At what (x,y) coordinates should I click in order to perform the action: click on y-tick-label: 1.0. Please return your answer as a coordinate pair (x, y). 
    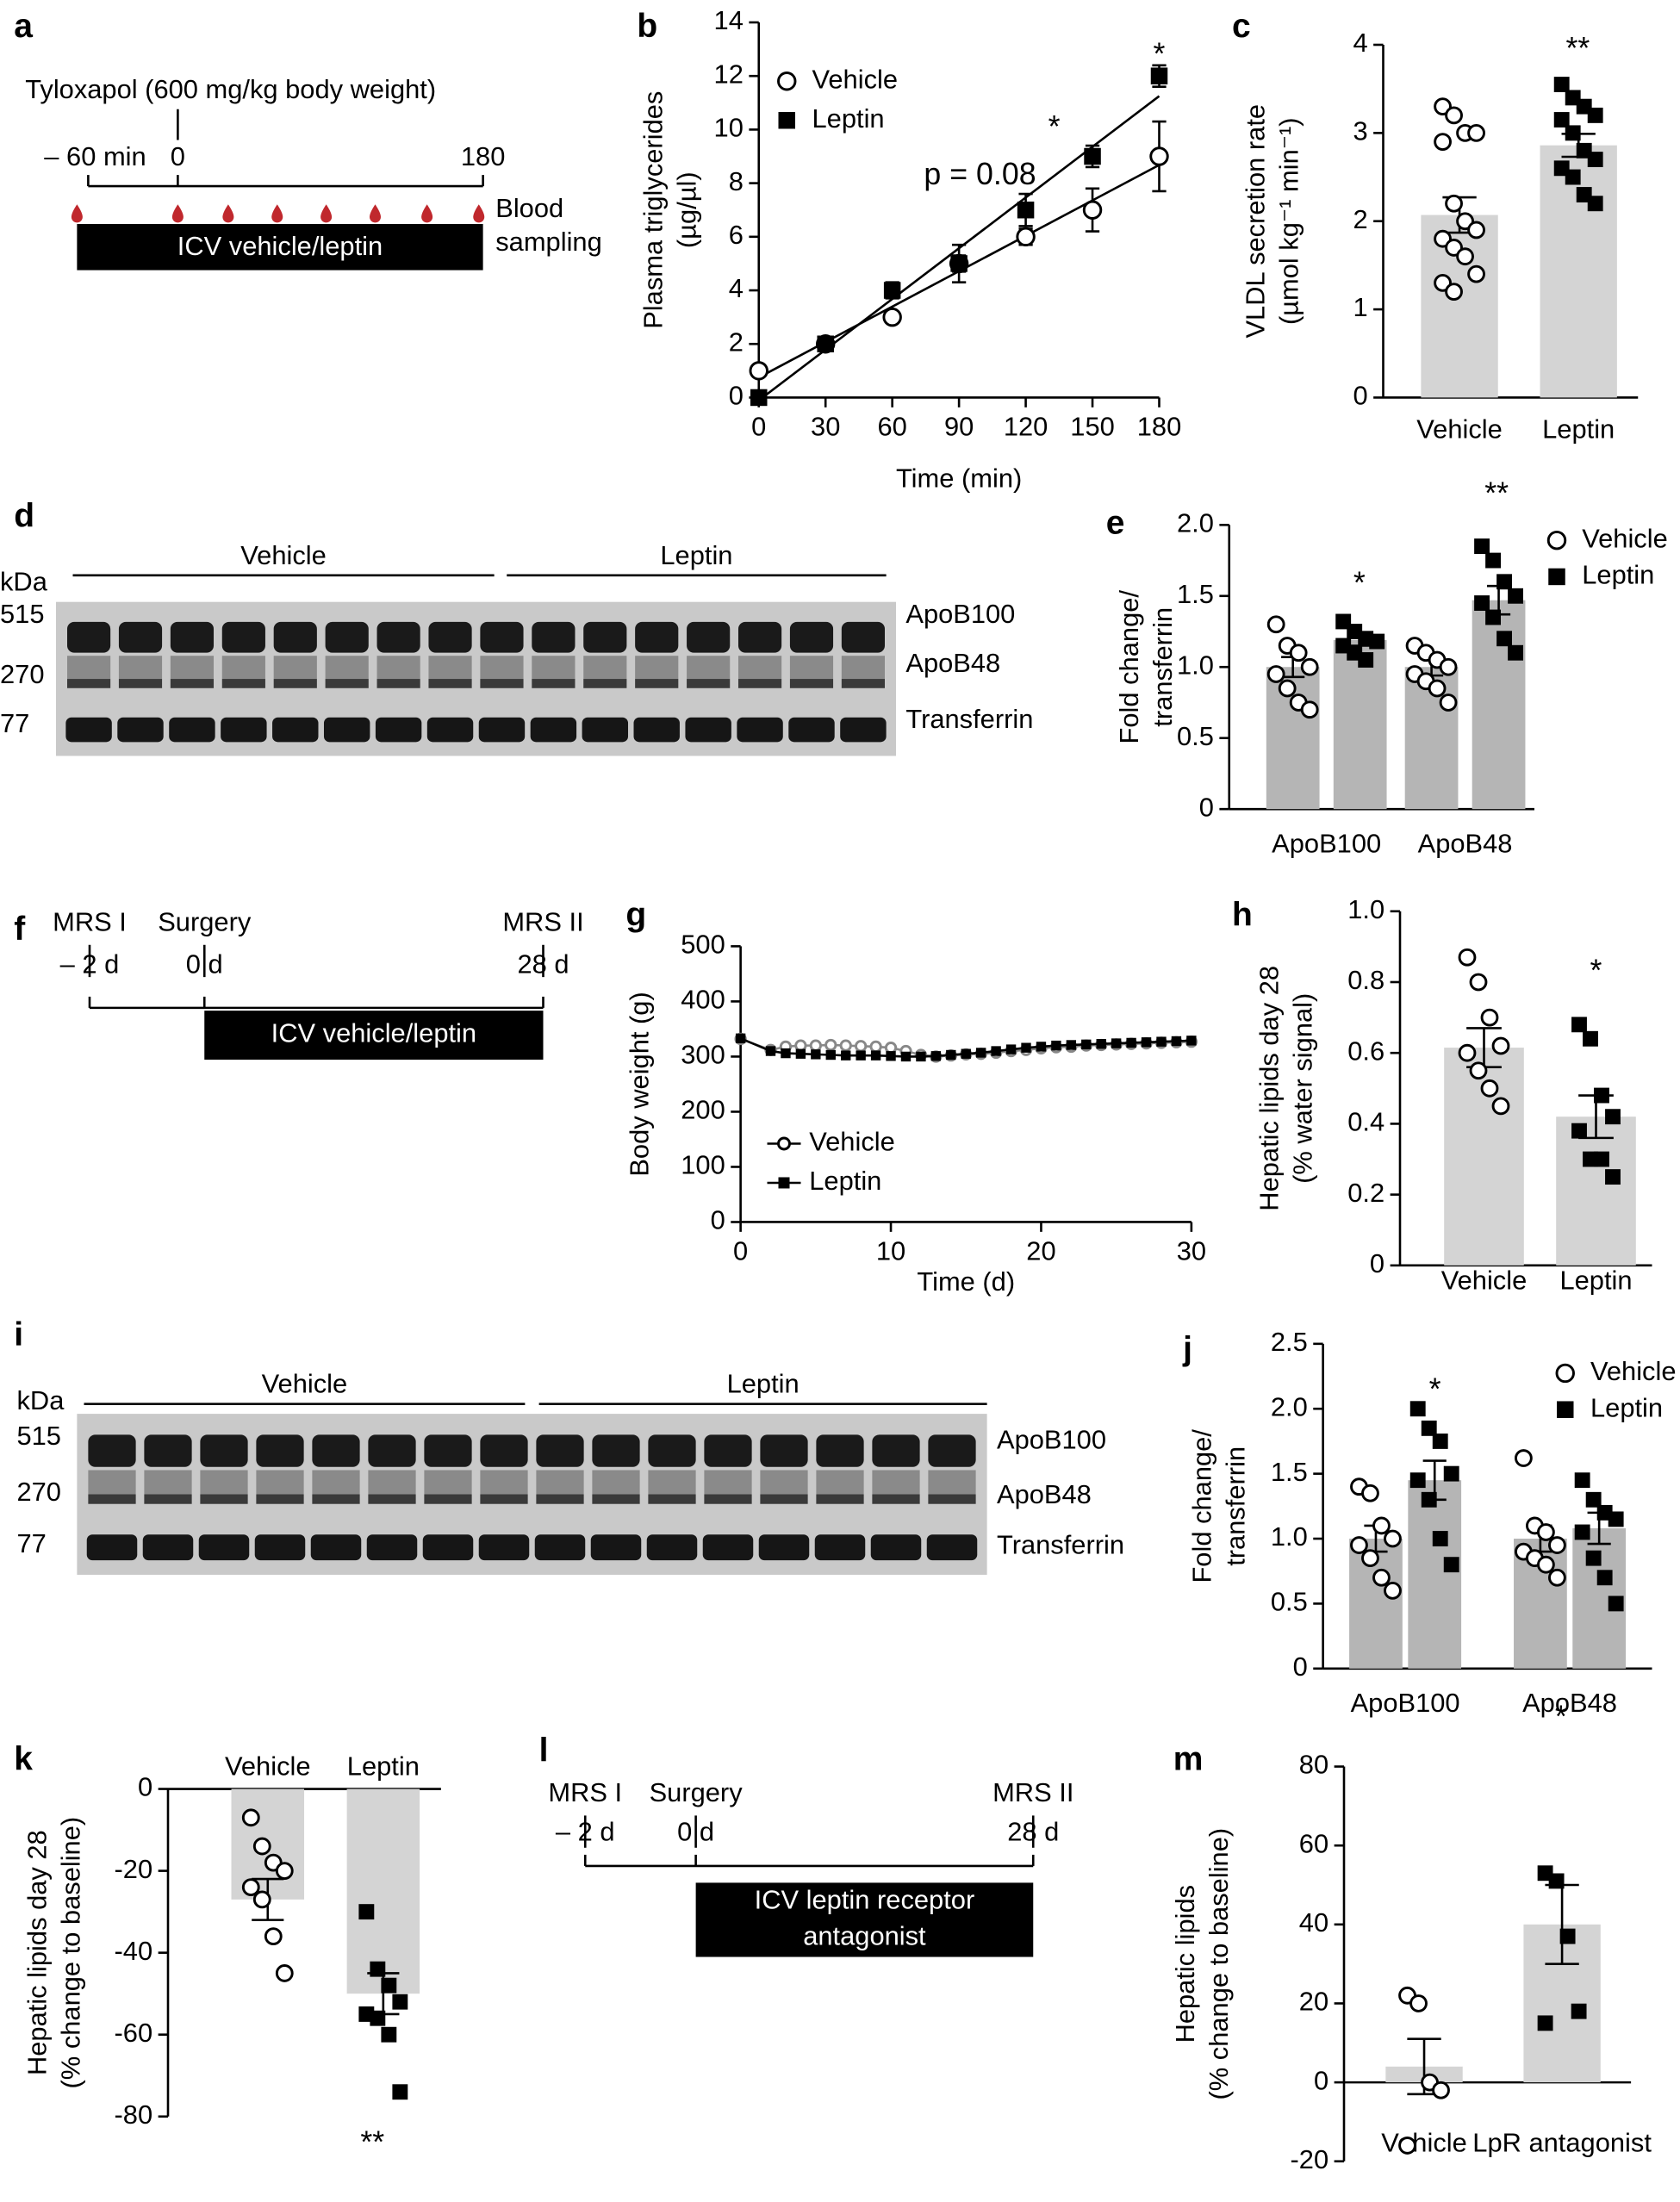
    Looking at the image, I should click on (1290, 1537).